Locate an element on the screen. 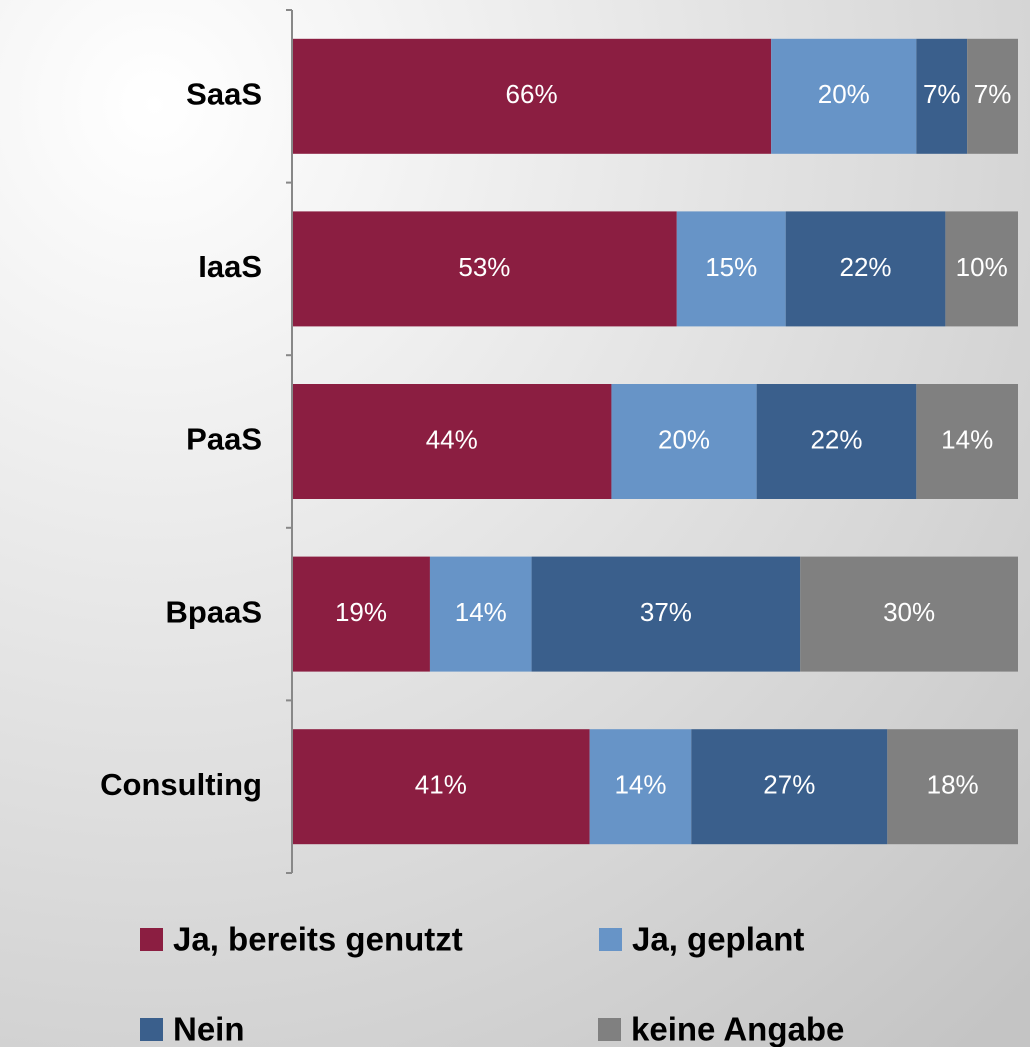  value-label: 41% is located at coordinates (441, 785).